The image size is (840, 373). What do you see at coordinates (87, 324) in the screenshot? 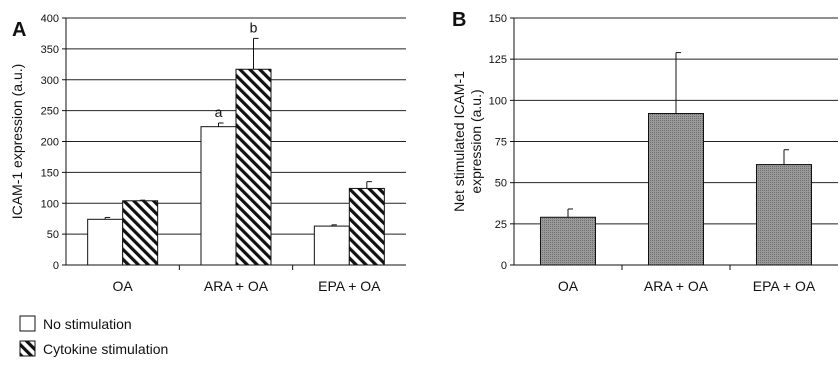
I see `legend-label: No stimulation` at bounding box center [87, 324].